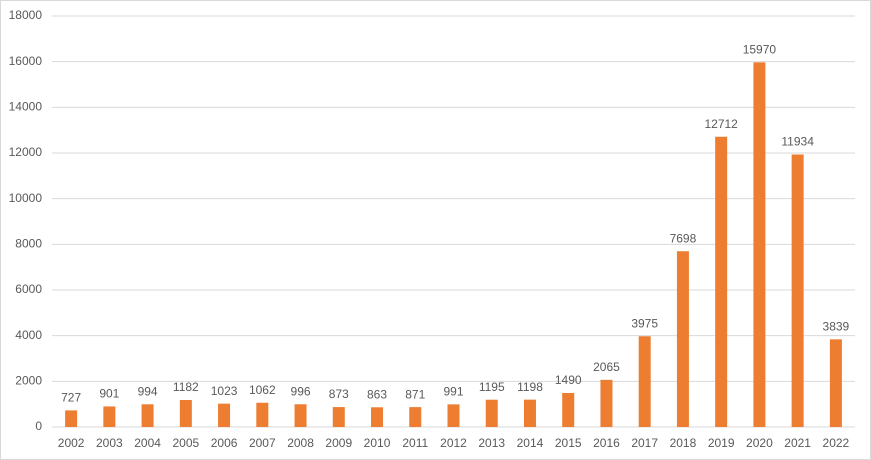 The width and height of the screenshot is (871, 460). What do you see at coordinates (109, 443) in the screenshot?
I see `x-tick-label: 2003` at bounding box center [109, 443].